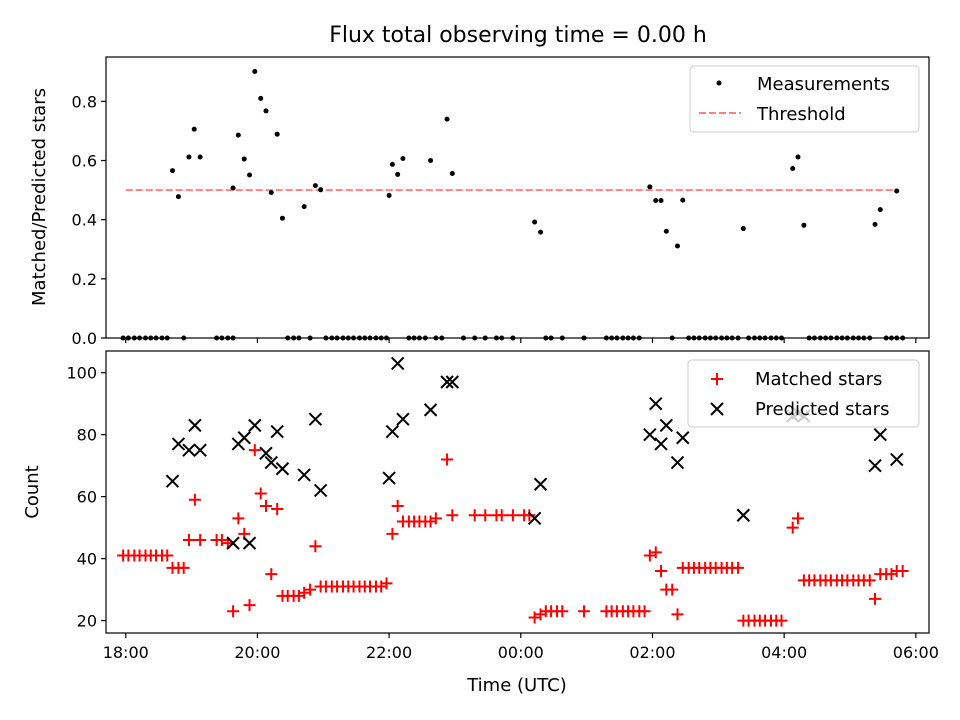  Describe the element at coordinates (804, 99) in the screenshot. I see `top-legend-box` at that location.